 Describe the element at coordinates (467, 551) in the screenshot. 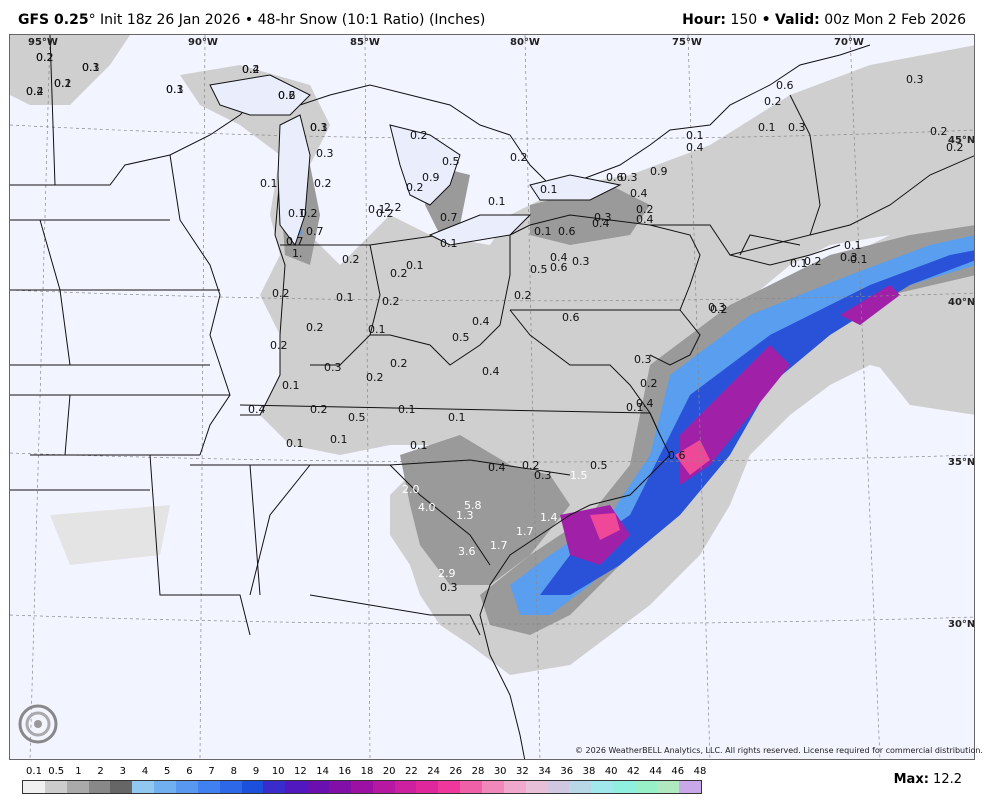

I see `snow-value-label: 3.6` at that location.